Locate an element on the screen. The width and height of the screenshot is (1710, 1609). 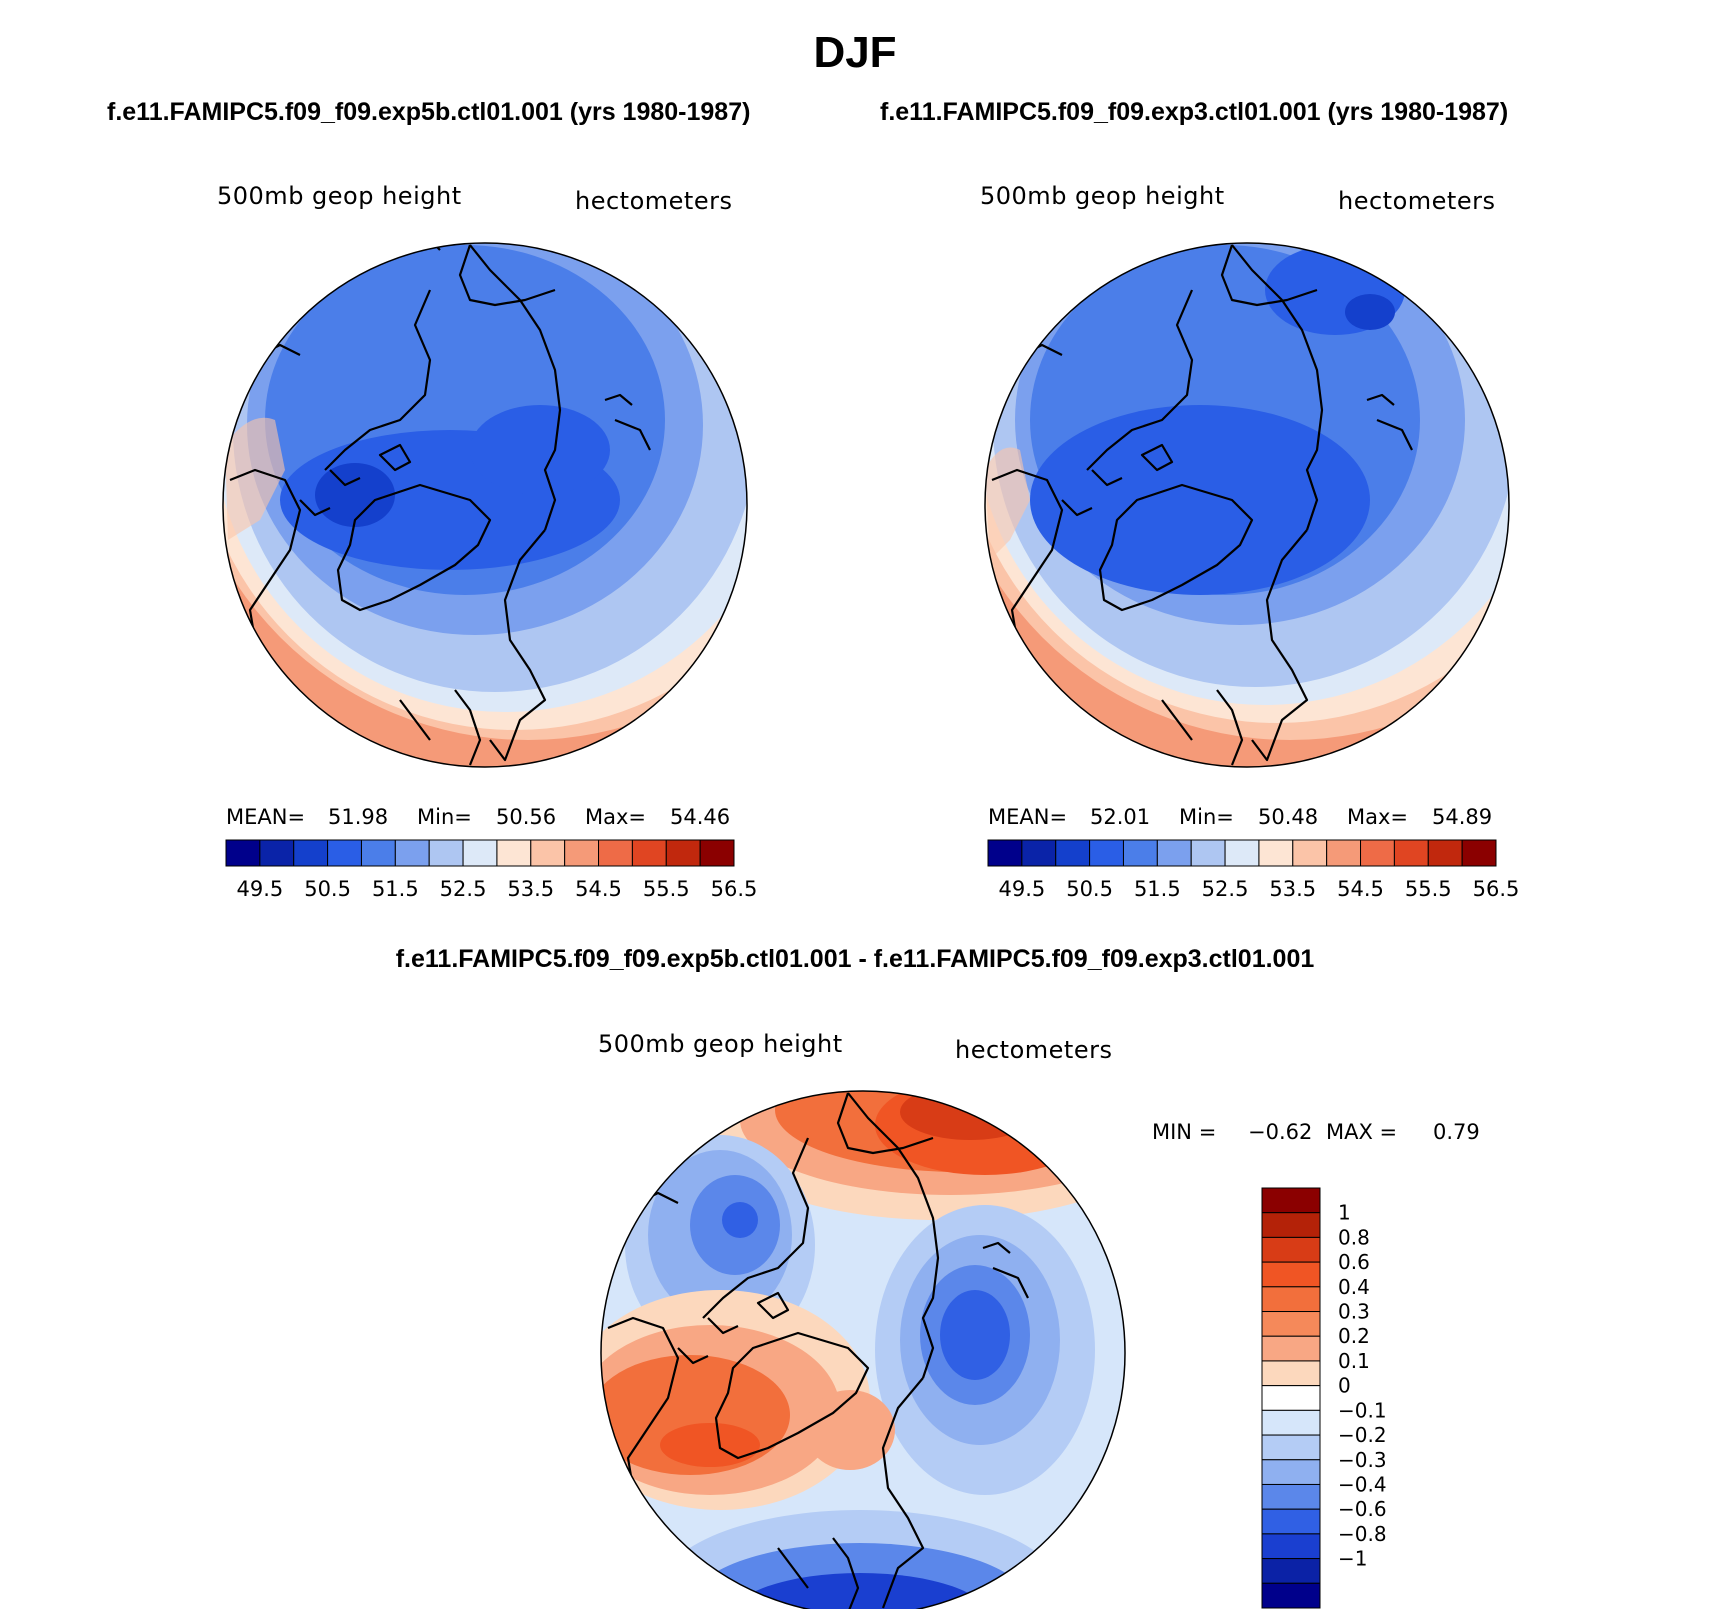
panel-2-min-label: Min= is located at coordinates (1206, 817).